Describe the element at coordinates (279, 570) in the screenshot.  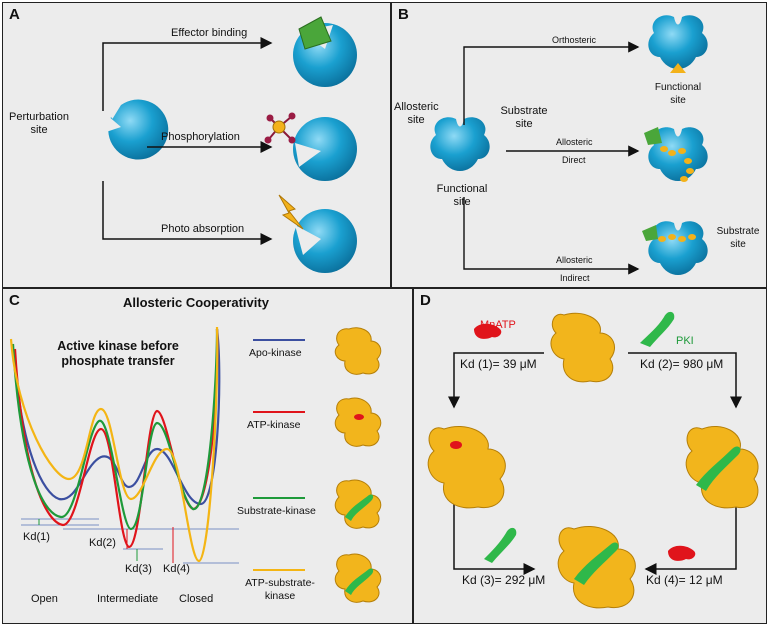
I see `legend-atp-substrate-swatch` at that location.